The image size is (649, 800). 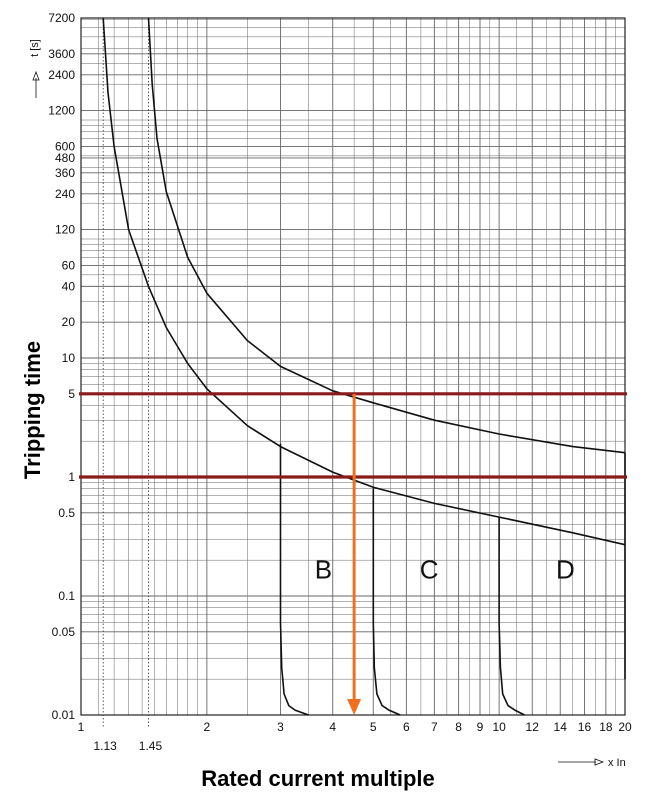 What do you see at coordinates (565, 570) in the screenshot?
I see `region-label: D` at bounding box center [565, 570].